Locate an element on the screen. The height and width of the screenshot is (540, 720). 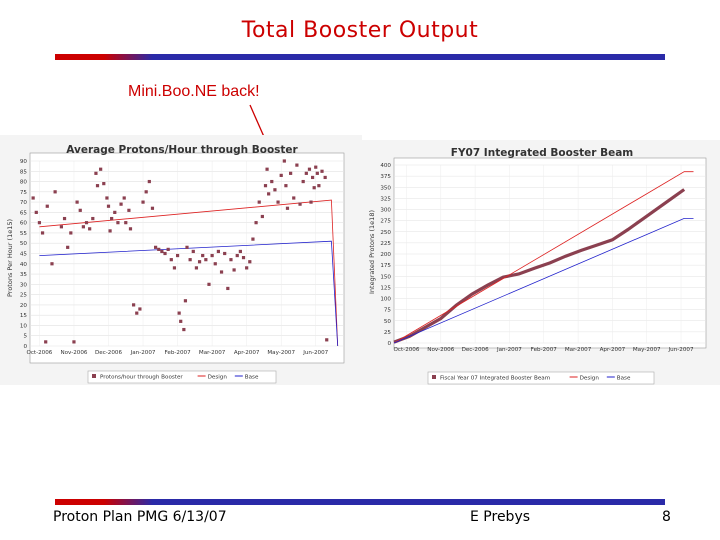
chart1-ytick: 90 is located at coordinates (24, 162).